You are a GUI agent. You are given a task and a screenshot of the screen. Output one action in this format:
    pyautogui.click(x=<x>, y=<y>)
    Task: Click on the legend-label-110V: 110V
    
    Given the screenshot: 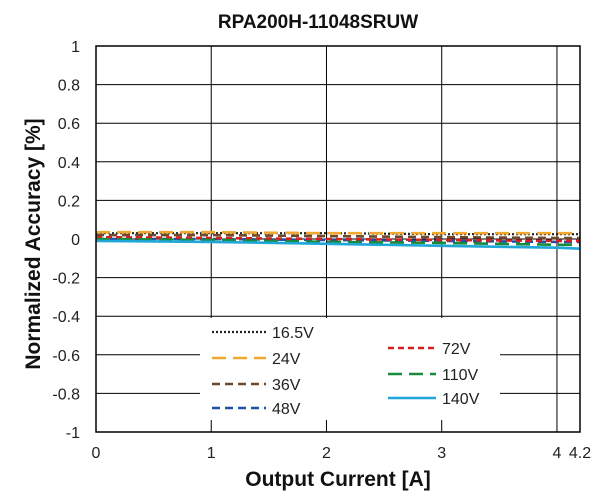 What is the action you would take?
    pyautogui.click(x=460, y=375)
    